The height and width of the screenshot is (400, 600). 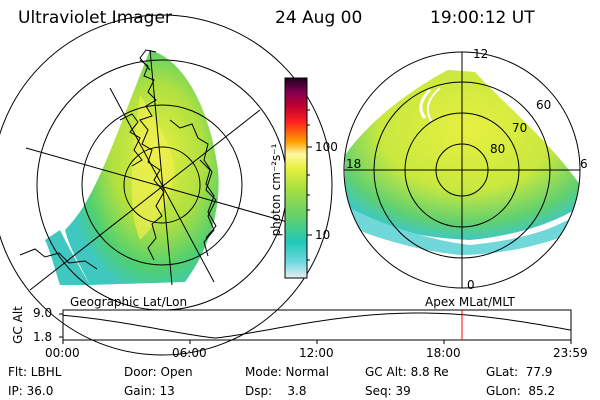 What do you see at coordinates (309, 185) in the screenshot?
I see `colorbar-ticks` at bounding box center [309, 185].